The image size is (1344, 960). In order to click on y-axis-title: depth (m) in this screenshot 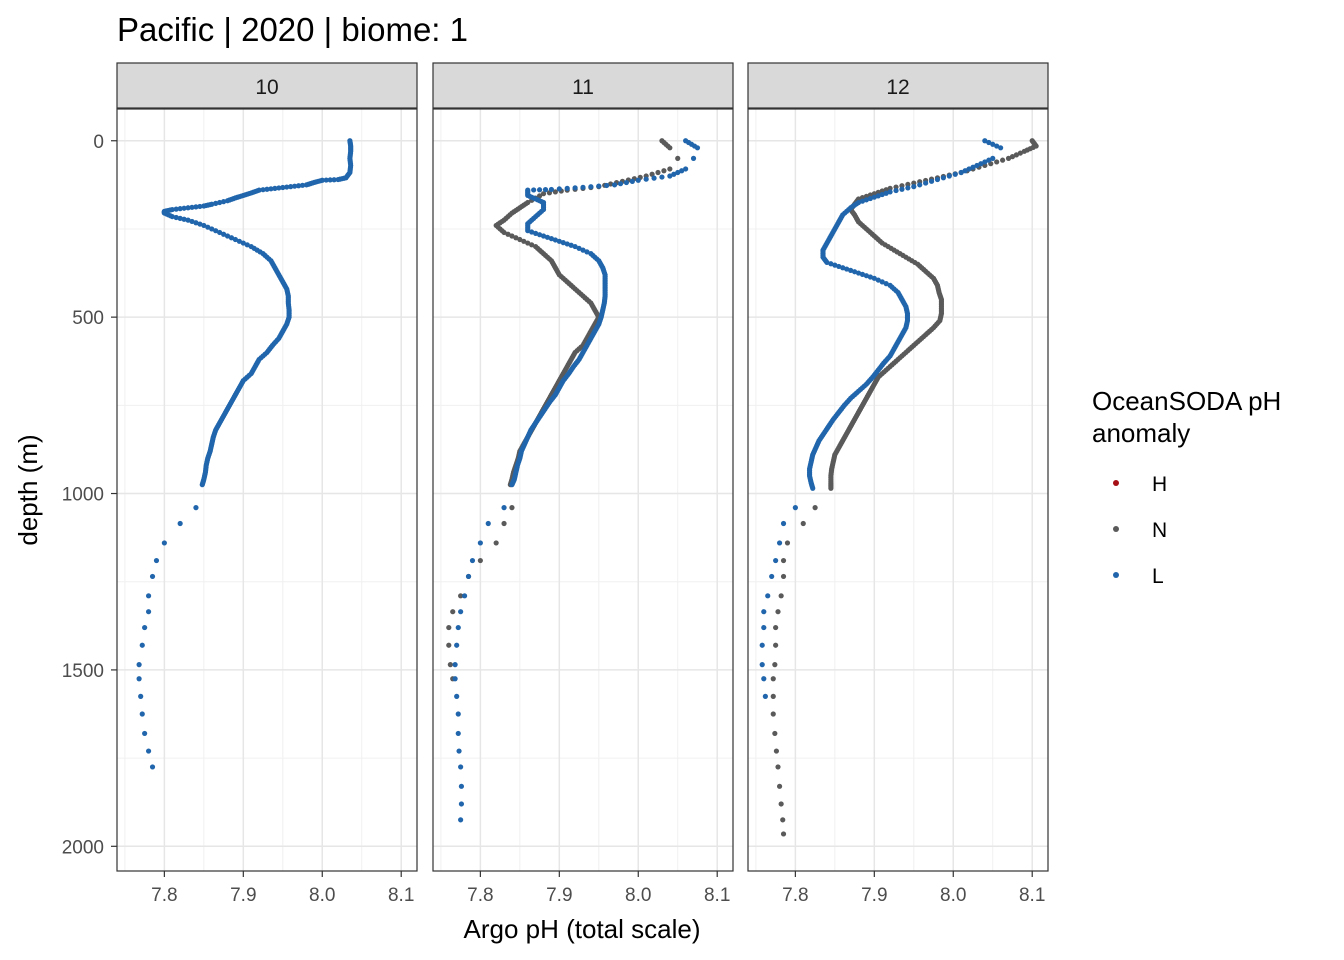, I will do `click(28, 489)`.